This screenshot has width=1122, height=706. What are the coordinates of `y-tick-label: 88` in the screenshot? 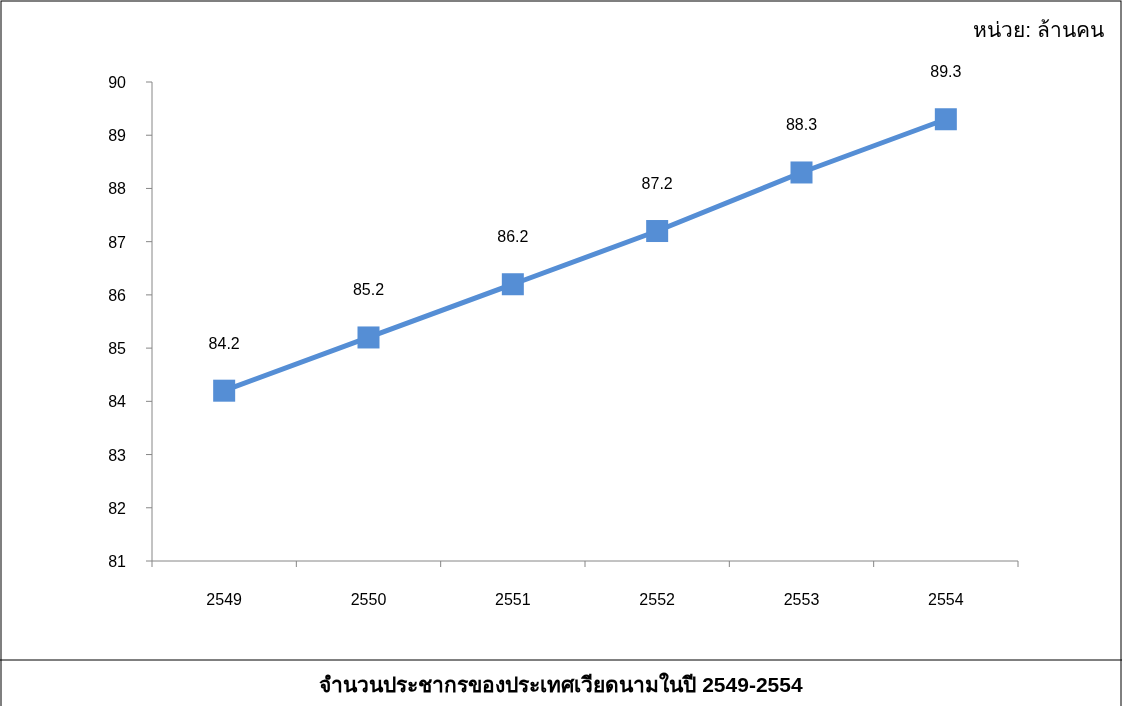 It's located at (117, 189).